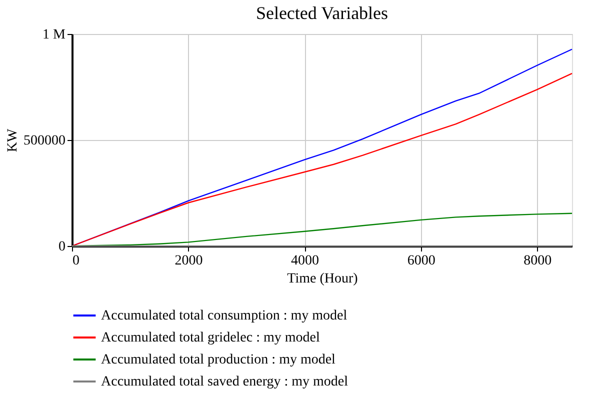 The image size is (603, 419). Describe the element at coordinates (45, 141) in the screenshot. I see `y-tick-label: 500000` at that location.